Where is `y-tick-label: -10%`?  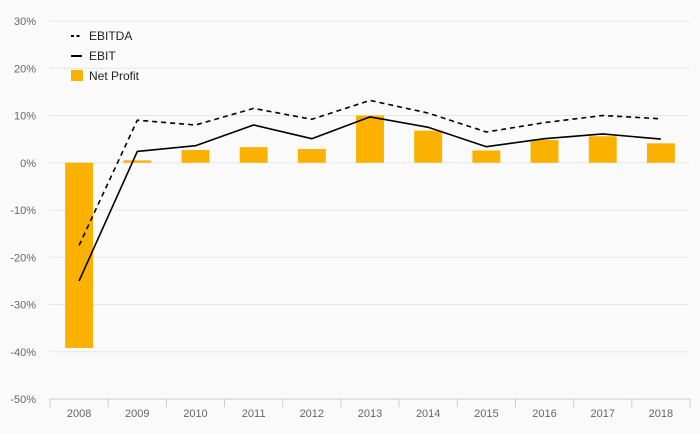 y-tick-label: -10% is located at coordinates (23, 211).